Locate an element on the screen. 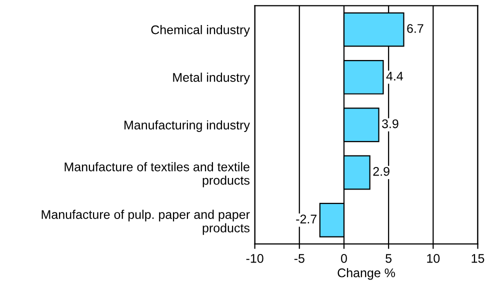 This screenshot has width=490, height=287. y-tick-label: Manufacture of textiles and textile products is located at coordinates (157, 175).